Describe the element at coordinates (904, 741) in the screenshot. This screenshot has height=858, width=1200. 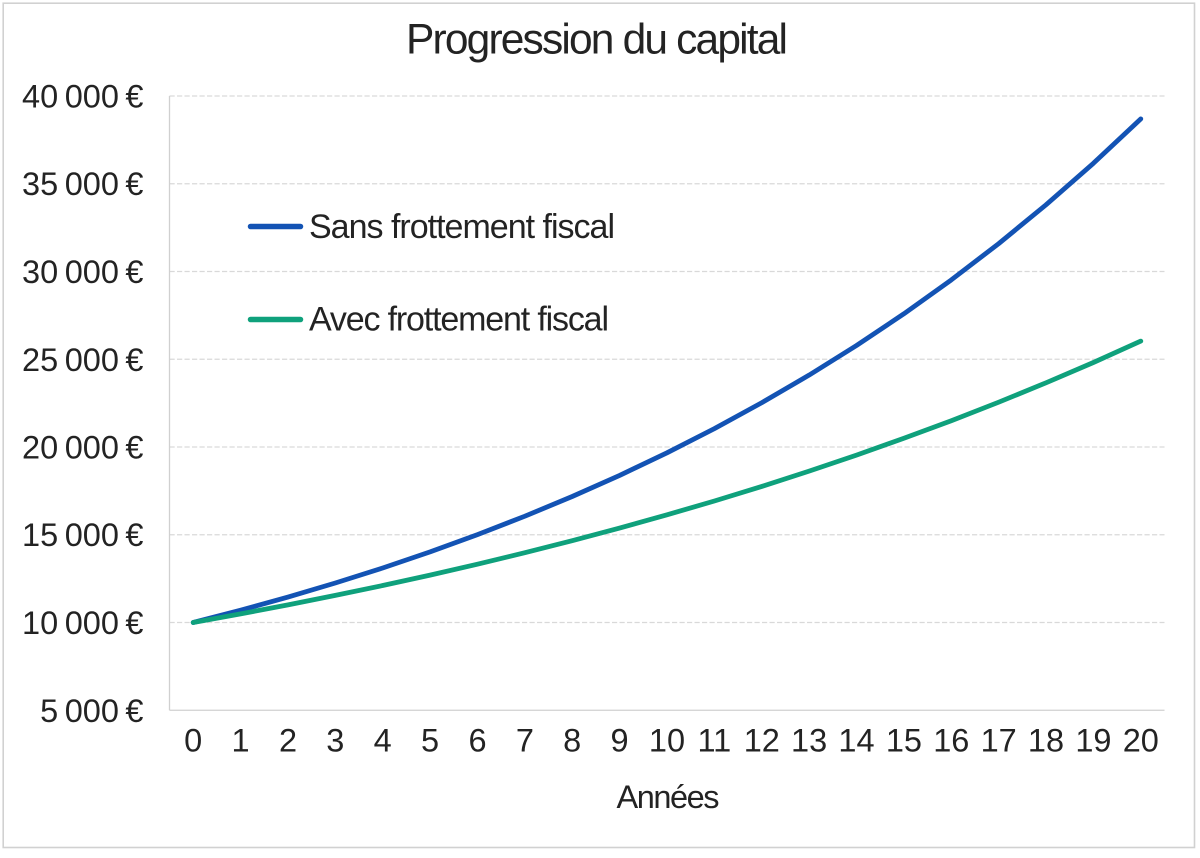
I see `svg-text: 15` at that location.